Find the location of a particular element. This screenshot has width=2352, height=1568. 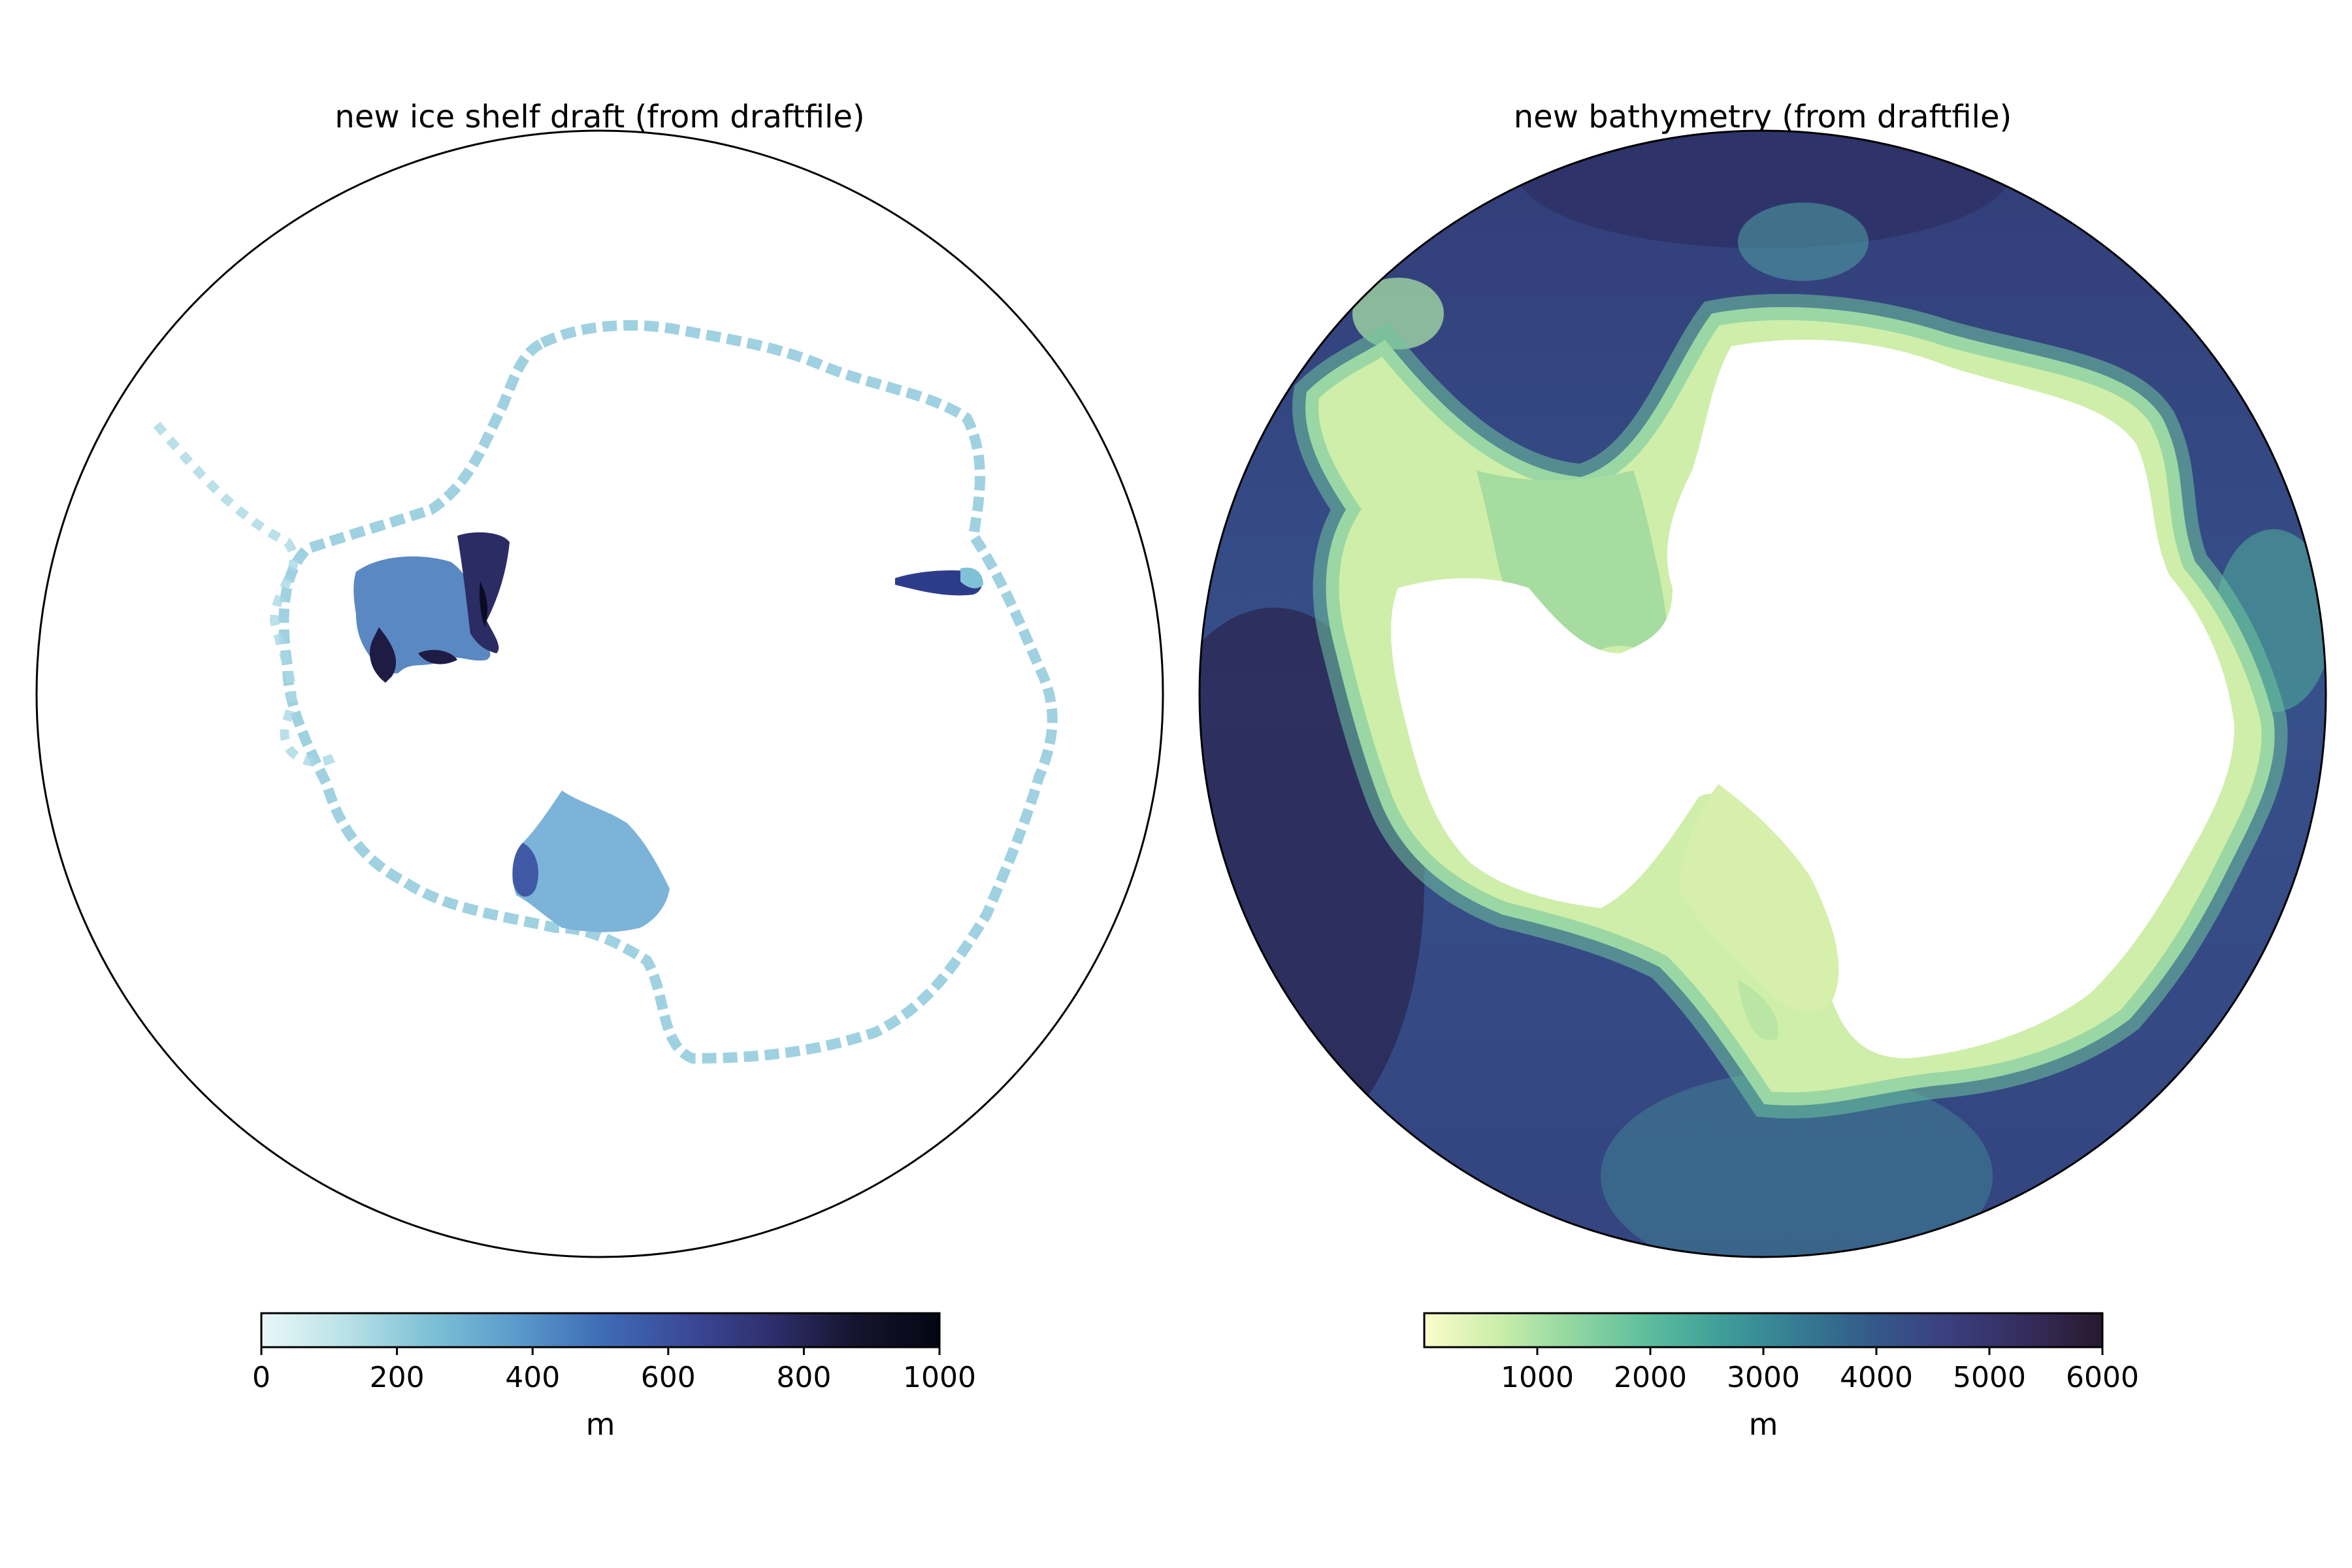

colorbar-tick-label: 800 is located at coordinates (803, 1377).